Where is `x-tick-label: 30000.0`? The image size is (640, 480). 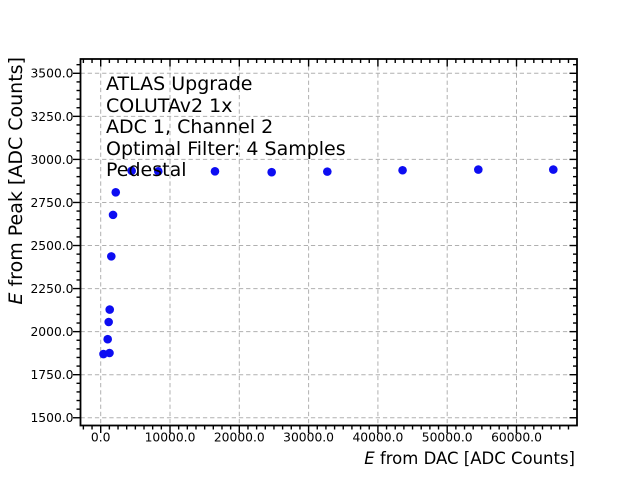 x-tick-label: 30000.0 is located at coordinates (308, 438).